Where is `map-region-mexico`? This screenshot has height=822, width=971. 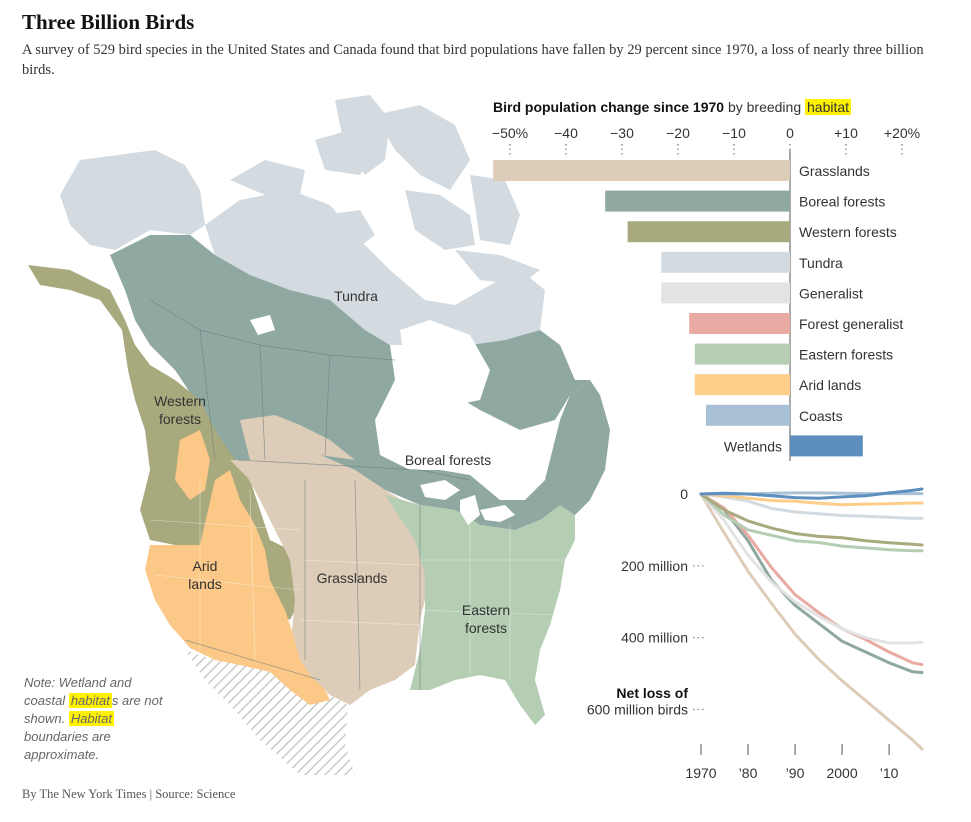
map-region-mexico is located at coordinates (270, 712).